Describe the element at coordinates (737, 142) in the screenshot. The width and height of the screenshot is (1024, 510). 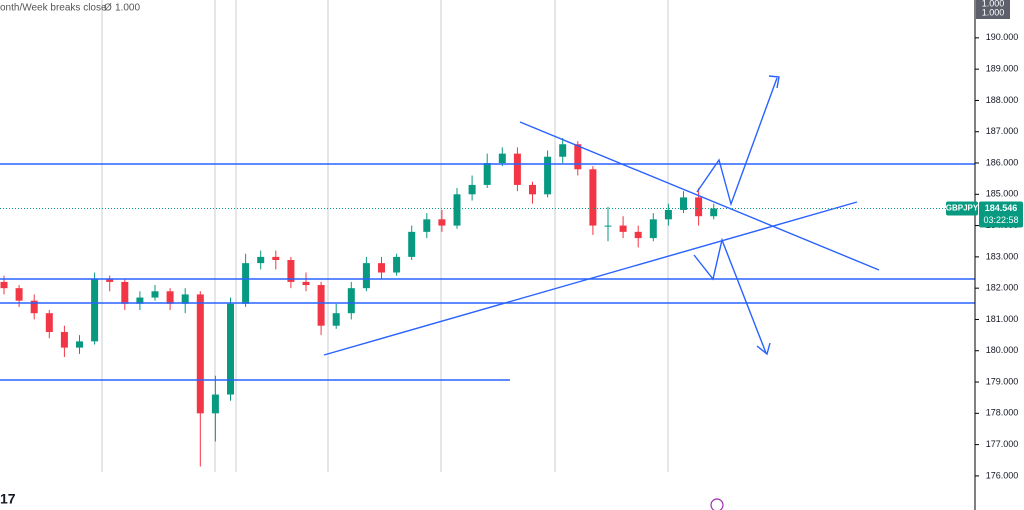
I see `arrow-up` at that location.